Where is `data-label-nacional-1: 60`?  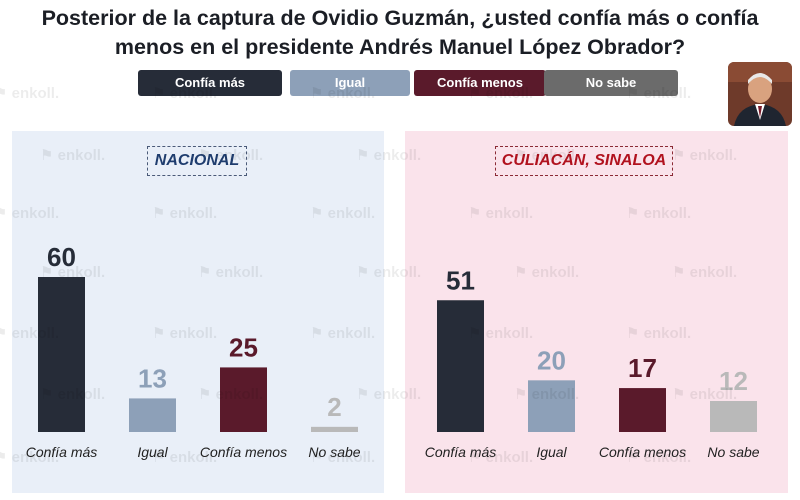 data-label-nacional-1: 60 is located at coordinates (61, 257).